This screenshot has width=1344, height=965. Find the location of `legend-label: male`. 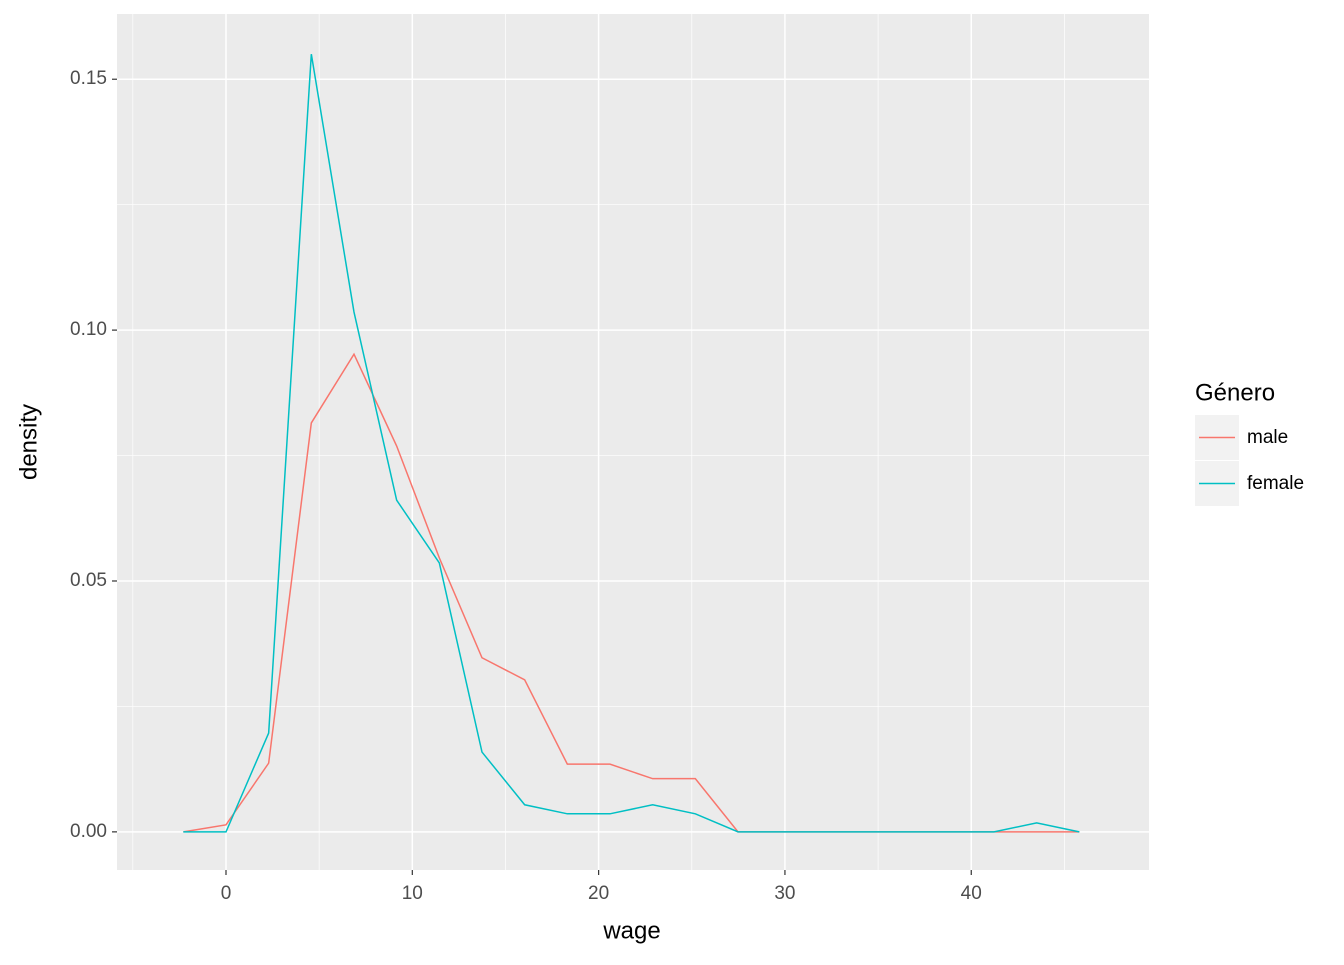

legend-label: male is located at coordinates (1267, 437).